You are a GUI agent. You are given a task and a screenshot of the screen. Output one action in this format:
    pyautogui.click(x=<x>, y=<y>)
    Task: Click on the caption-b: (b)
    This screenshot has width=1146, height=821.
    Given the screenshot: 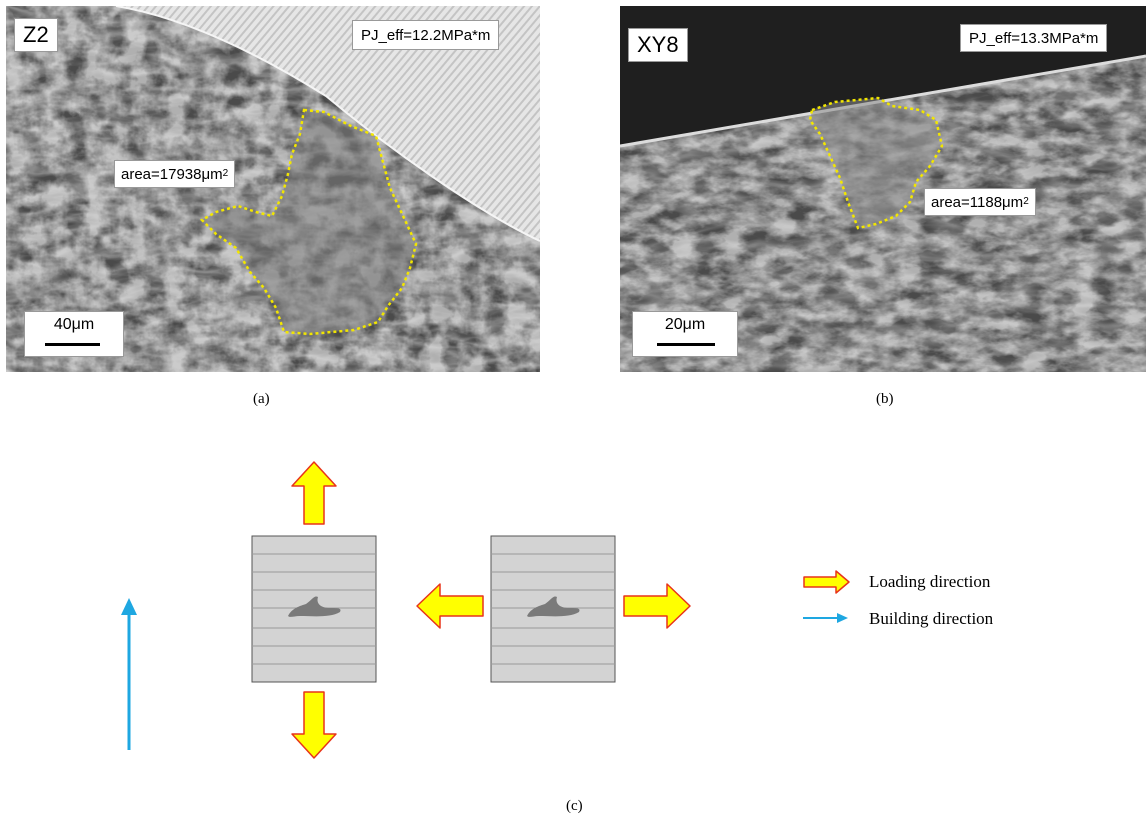 What is the action you would take?
    pyautogui.click(x=885, y=399)
    